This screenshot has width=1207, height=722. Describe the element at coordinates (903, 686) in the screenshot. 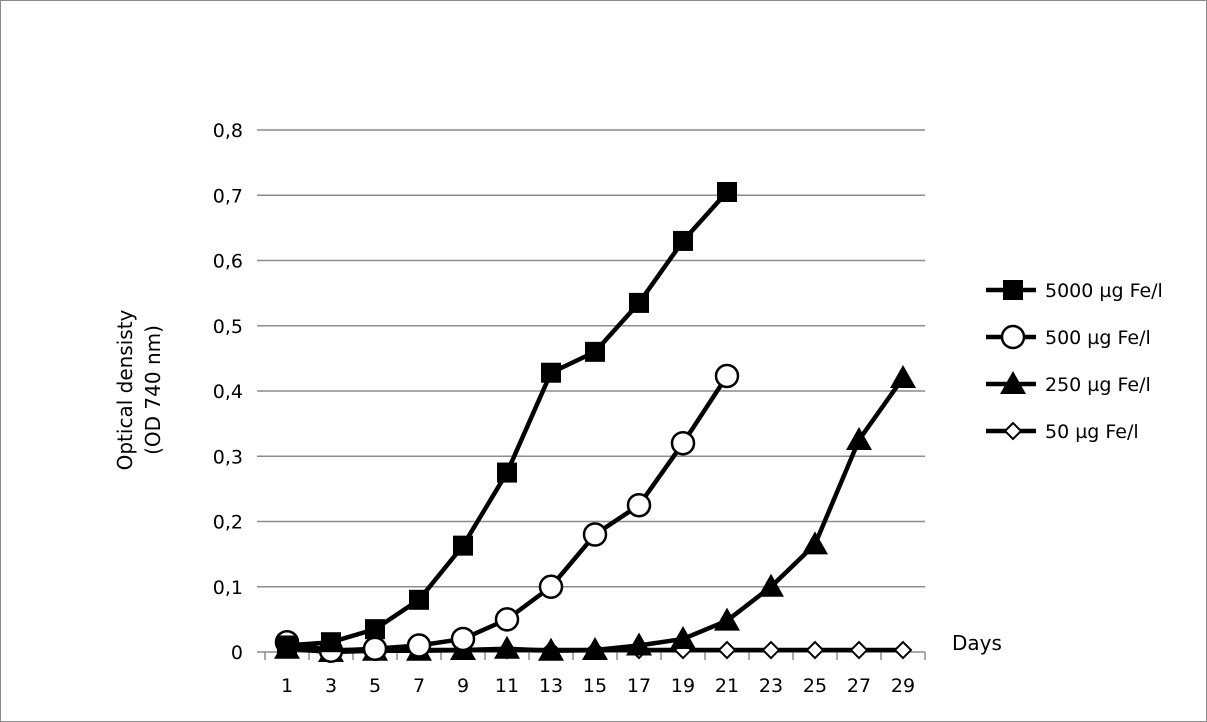

I see `x-tick-label: 29` at that location.